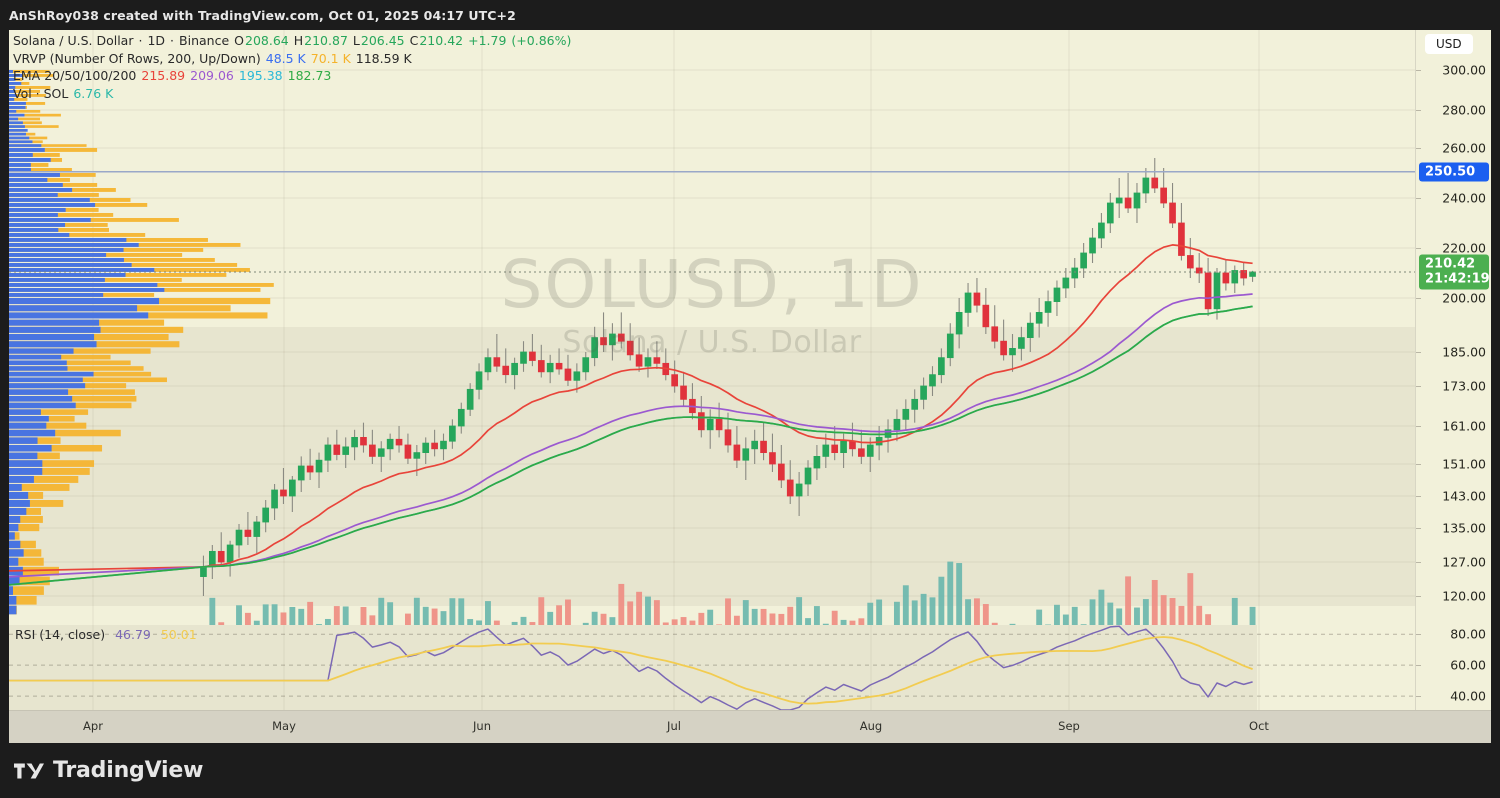  What do you see at coordinates (1468, 696) in the screenshot?
I see `rsi-tick-label: 40.00` at bounding box center [1468, 696].